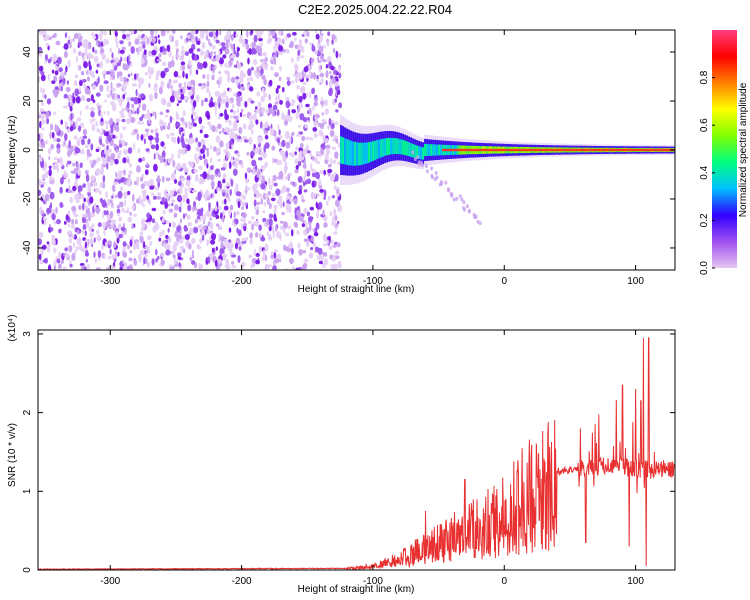  Describe the element at coordinates (704, 172) in the screenshot. I see `colorbar-tick-label: 0.4` at that location.